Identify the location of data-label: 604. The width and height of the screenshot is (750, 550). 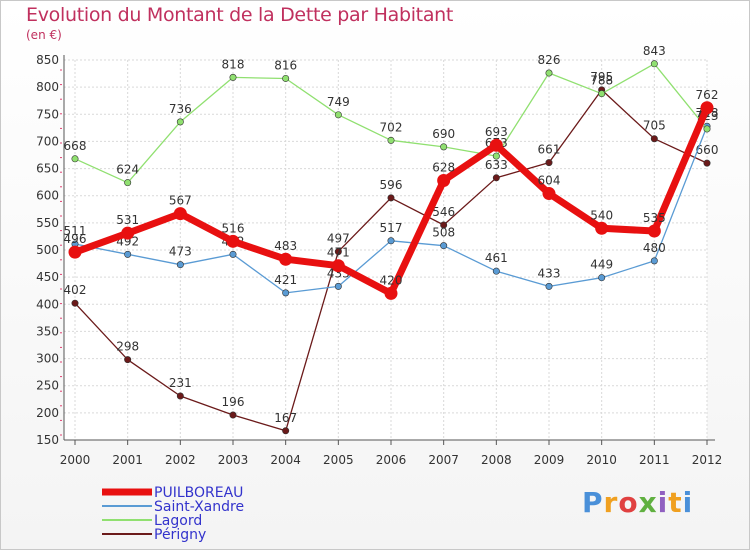
(549, 181).